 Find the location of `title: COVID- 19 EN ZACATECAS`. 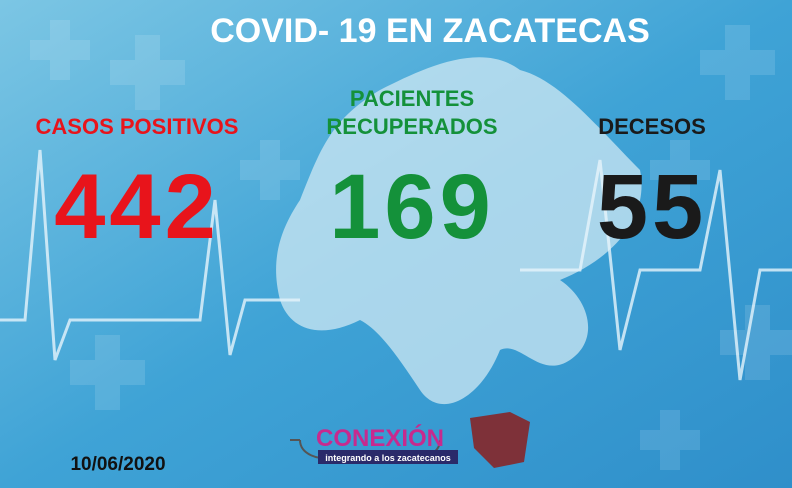

title: COVID- 19 EN ZACATECAS is located at coordinates (430, 31).